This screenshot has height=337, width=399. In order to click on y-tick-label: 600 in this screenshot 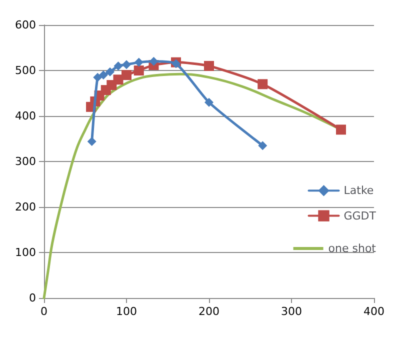, I will do `click(25, 25)`.